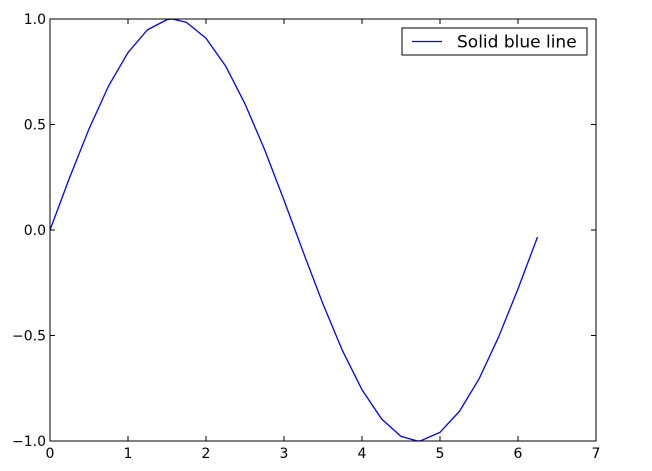 The height and width of the screenshot is (471, 652). I want to click on x-tick-label: 3, so click(284, 454).